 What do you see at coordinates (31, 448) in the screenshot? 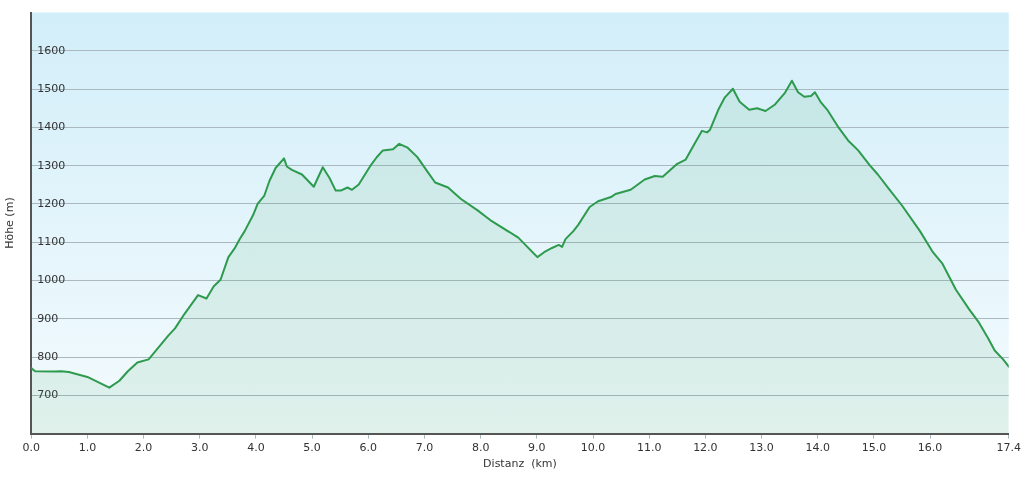
I see `x-tick-label: 0.0` at bounding box center [31, 448].